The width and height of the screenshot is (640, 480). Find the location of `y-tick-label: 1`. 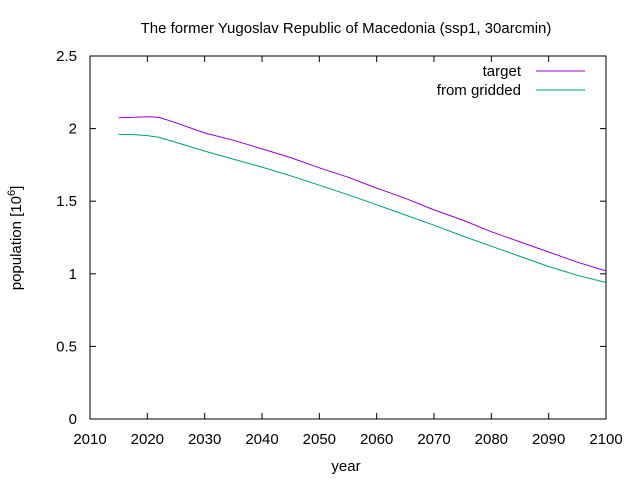

y-tick-label: 1 is located at coordinates (73, 274).